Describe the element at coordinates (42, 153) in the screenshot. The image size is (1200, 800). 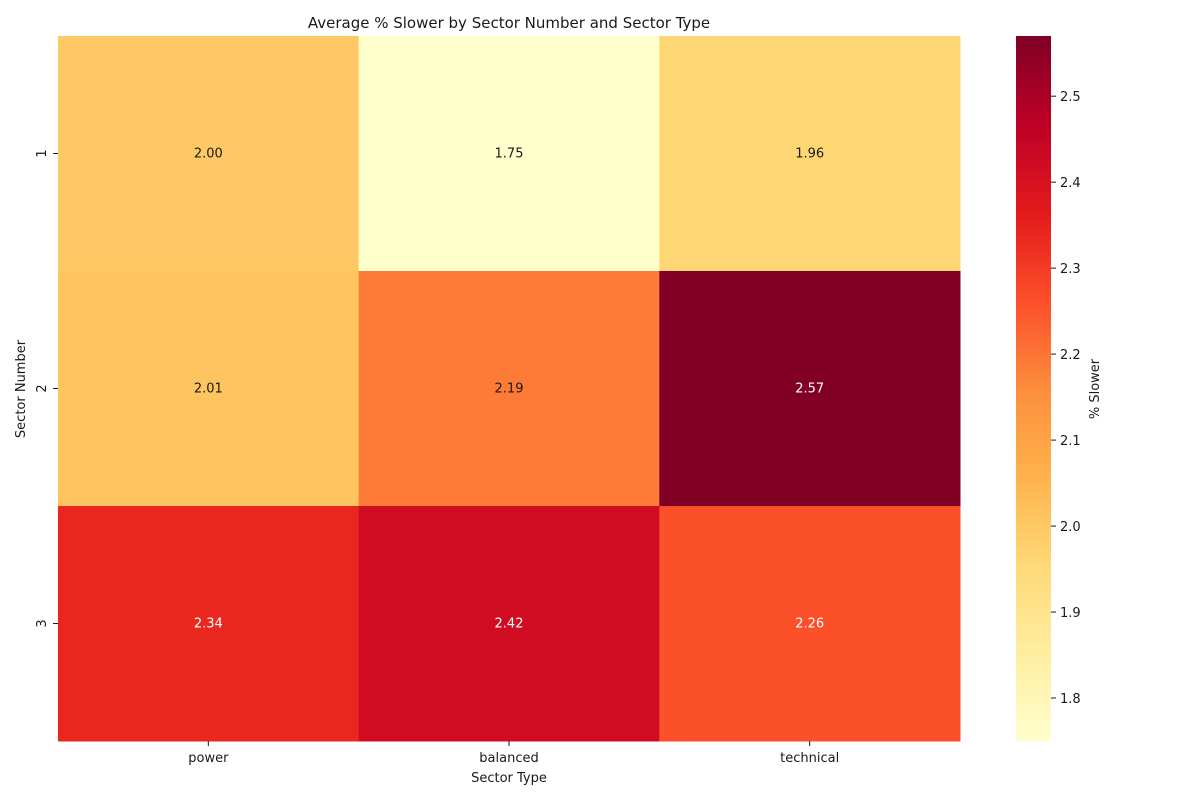
I see `y-tick-label: 1` at that location.